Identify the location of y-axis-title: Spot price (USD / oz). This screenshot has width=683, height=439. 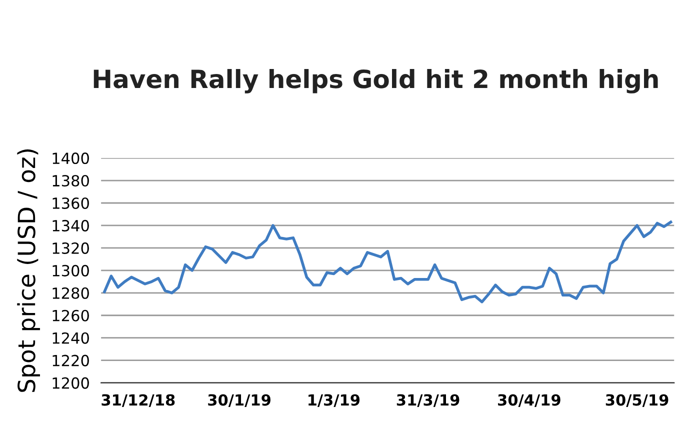
(28, 270).